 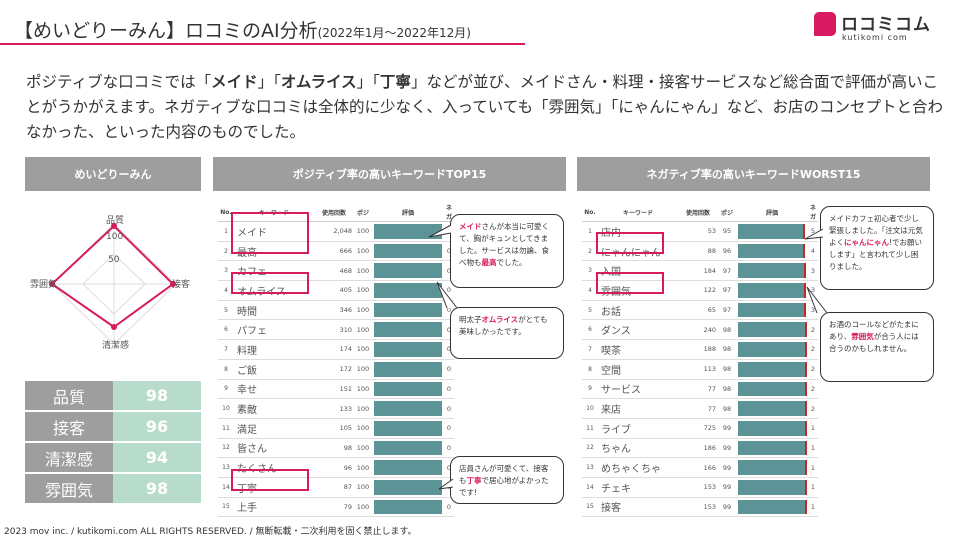 What do you see at coordinates (269, 82) in the screenshot?
I see `intro-text: 」「` at bounding box center [269, 82].